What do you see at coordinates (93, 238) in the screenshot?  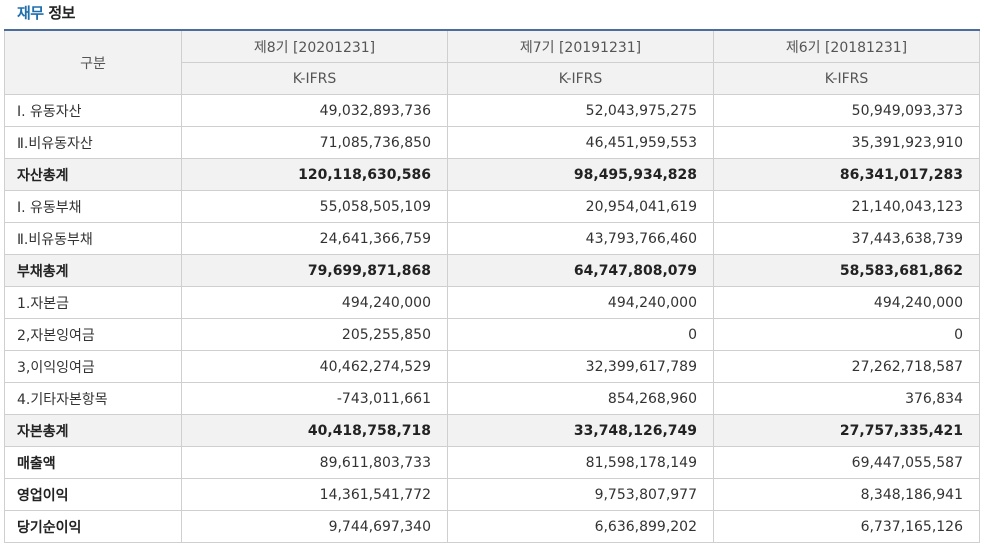 I see `row-label: Ⅱ.비유동부채` at bounding box center [93, 238].